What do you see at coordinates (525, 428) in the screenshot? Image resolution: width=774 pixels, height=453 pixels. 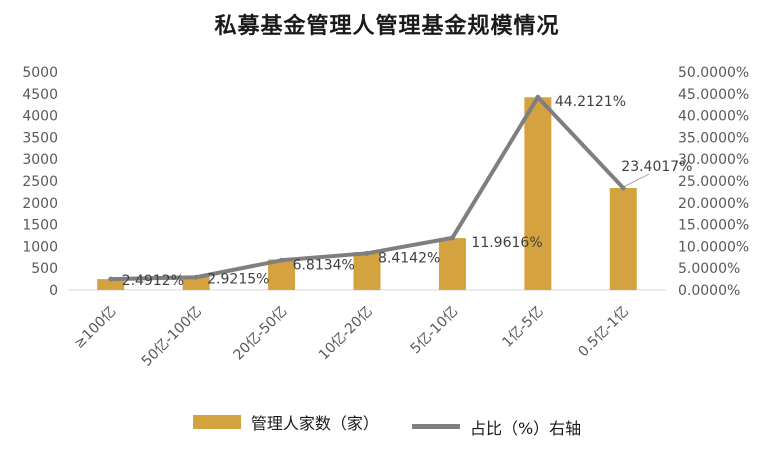 I see `legend-label-line: 占比（%）右轴` at bounding box center [525, 428].